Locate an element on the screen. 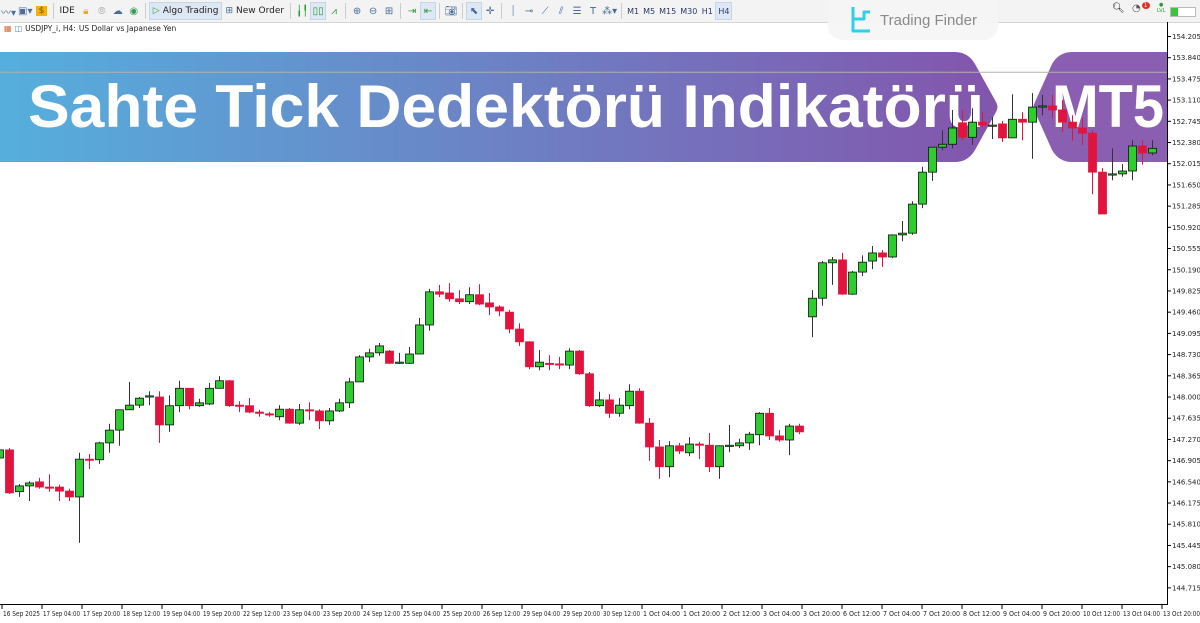  candlestick-button: ▯▯ is located at coordinates (318, 11).